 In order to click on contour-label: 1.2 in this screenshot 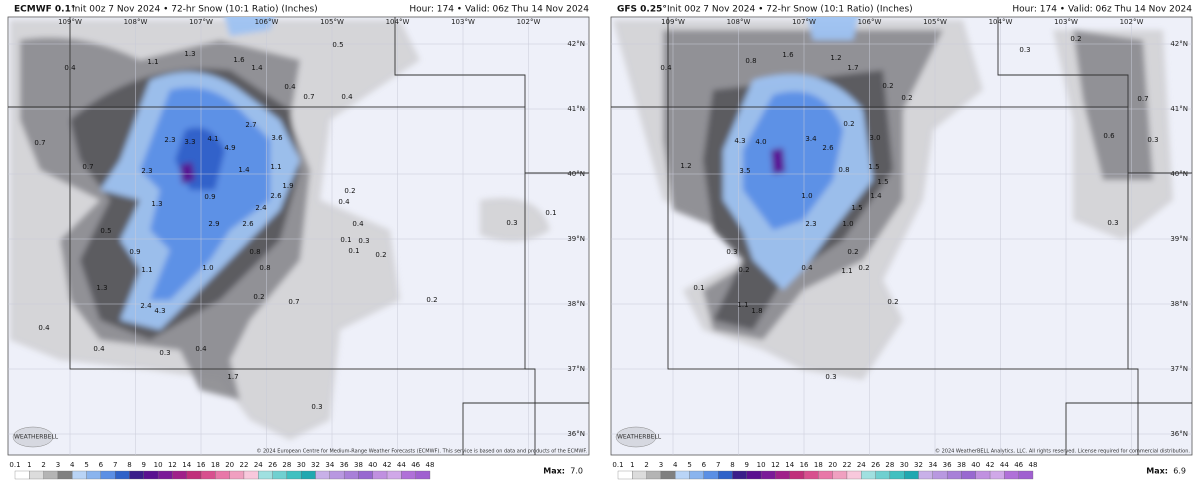, I will do `click(685, 166)`.